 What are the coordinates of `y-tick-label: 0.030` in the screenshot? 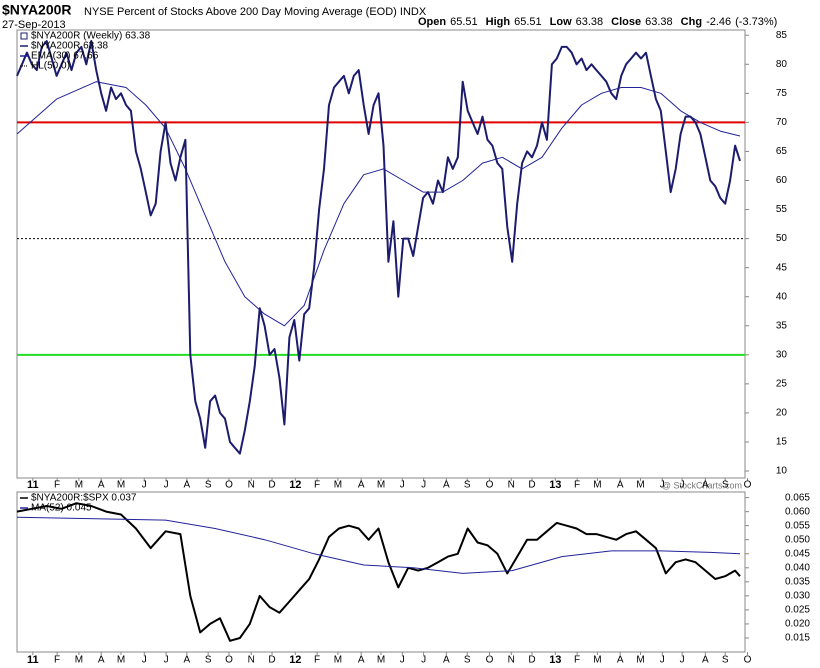 It's located at (797, 596).